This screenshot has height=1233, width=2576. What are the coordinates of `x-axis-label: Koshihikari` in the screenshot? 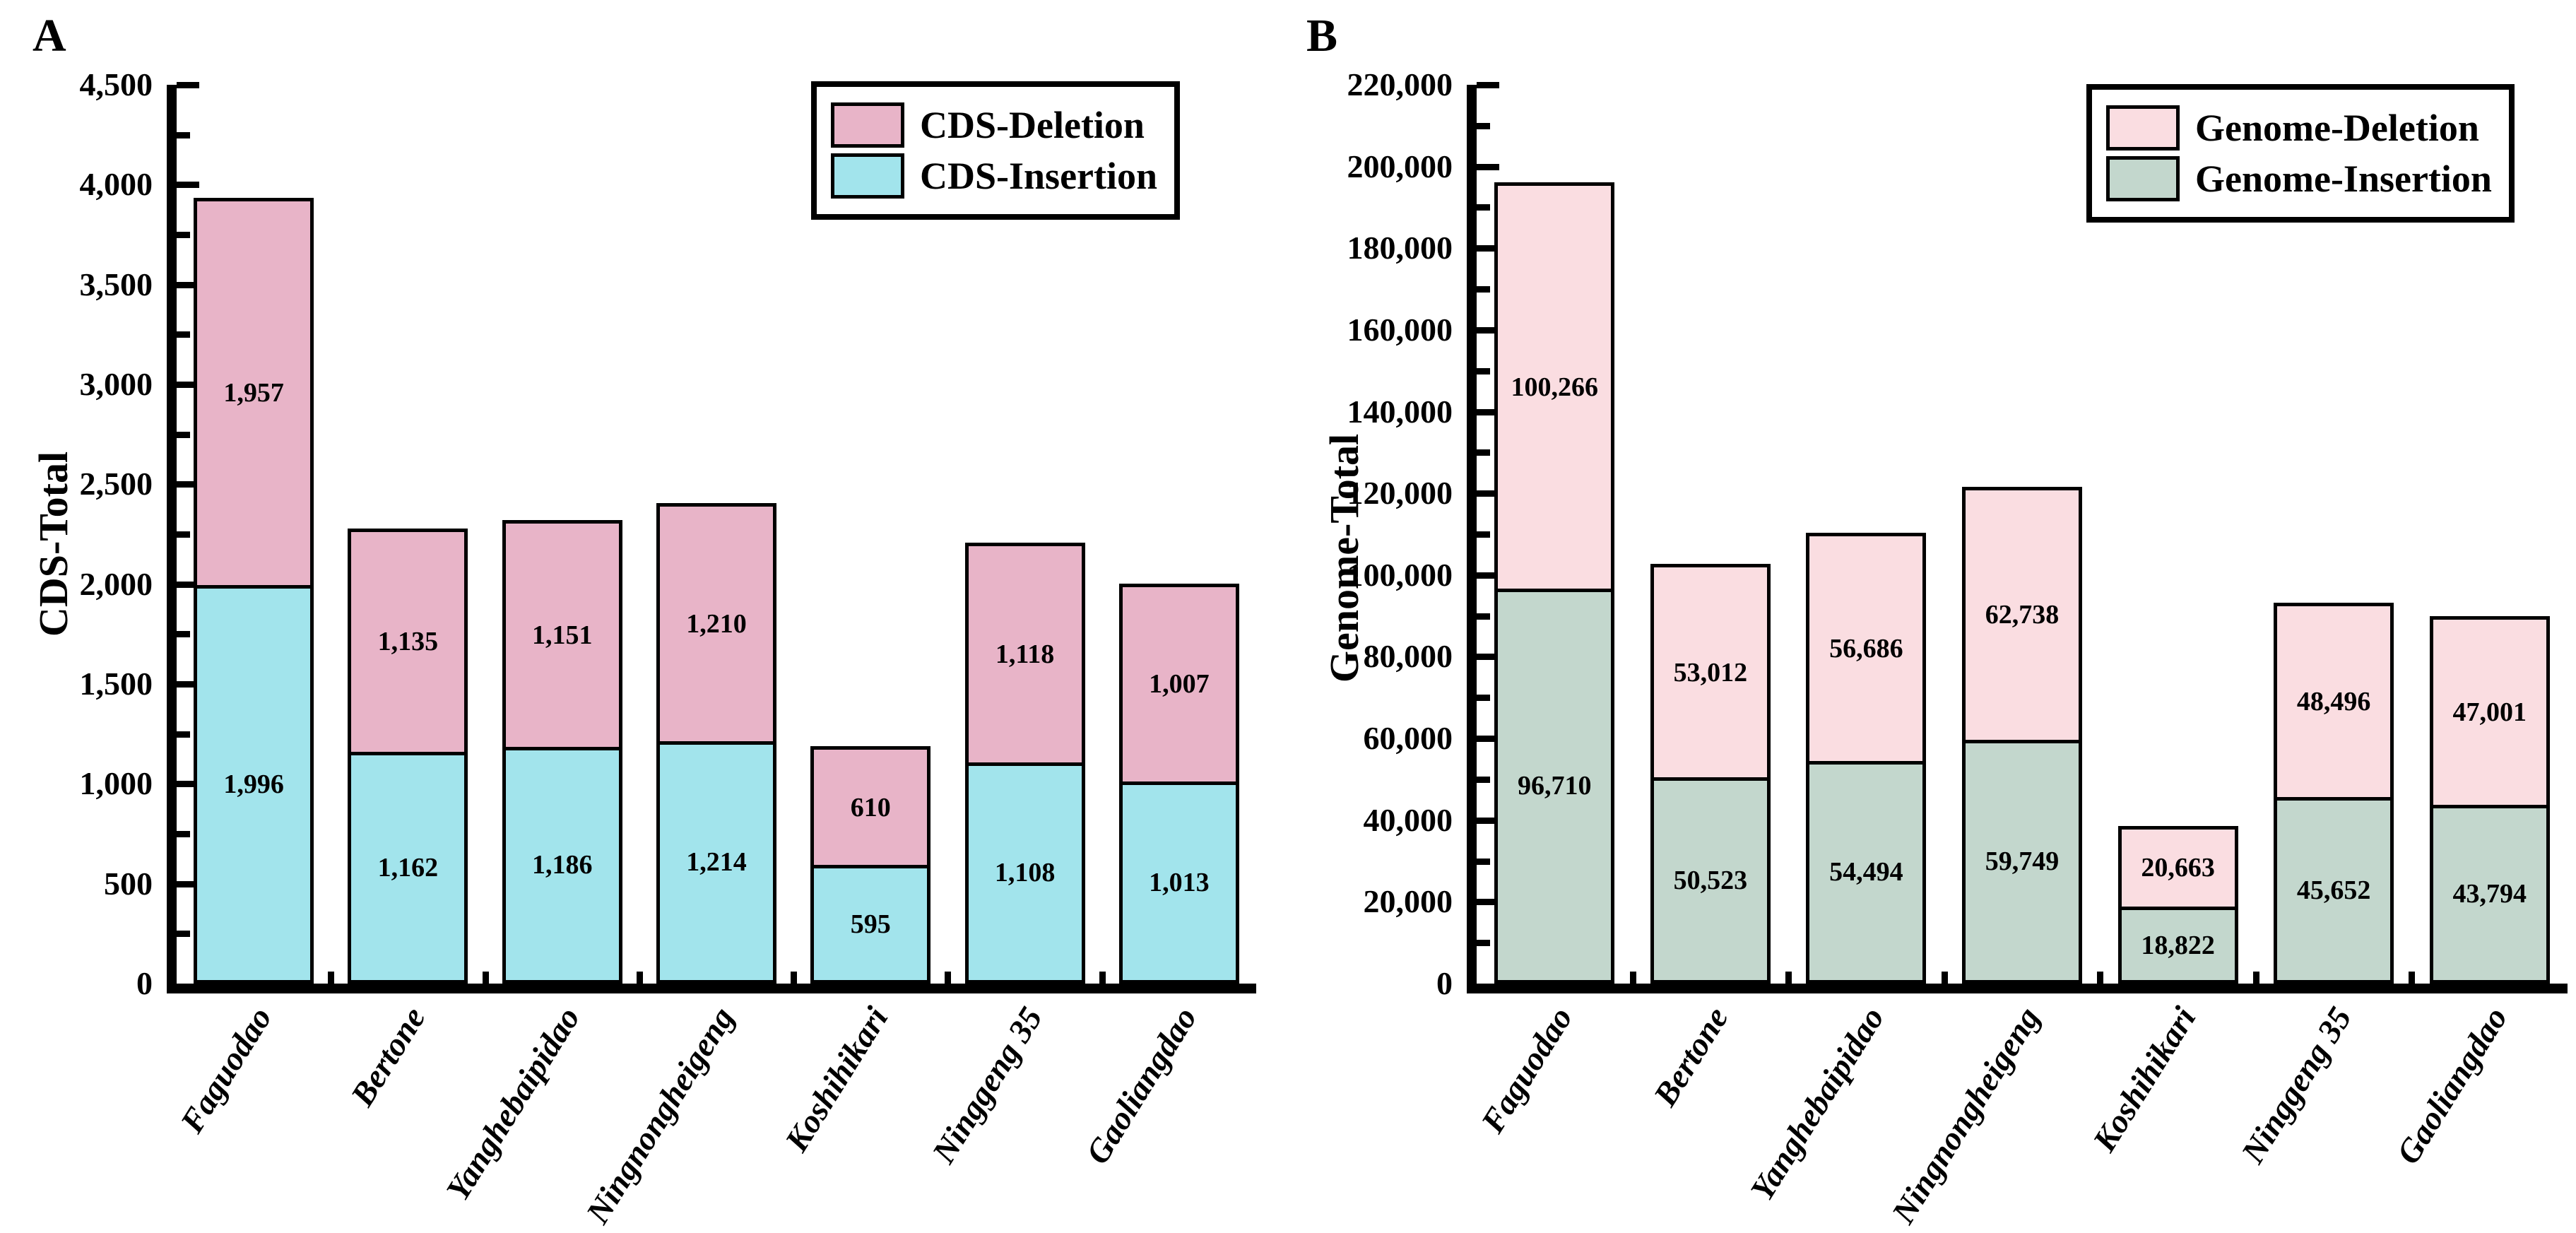 It's located at (2145, 1079).